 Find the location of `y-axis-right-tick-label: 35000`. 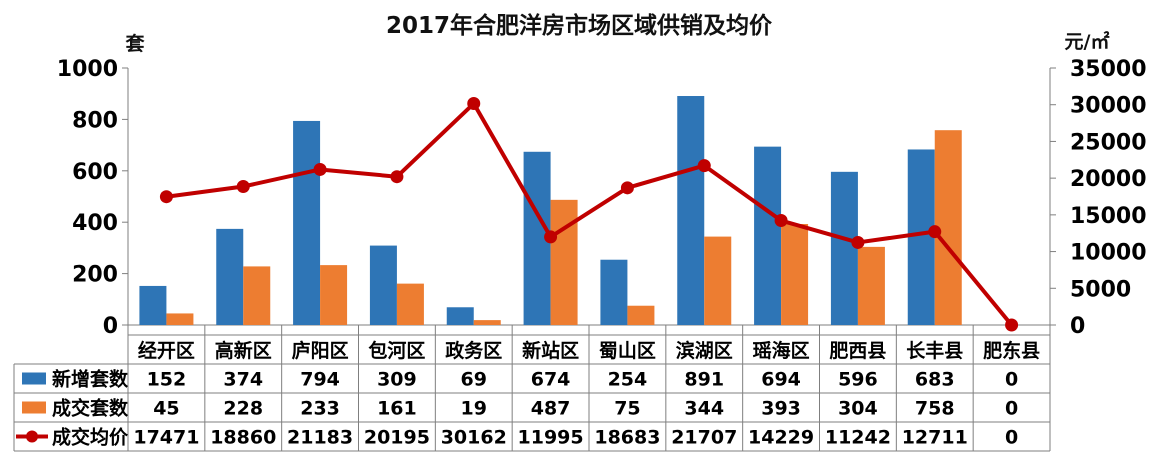

y-axis-right-tick-label: 35000 is located at coordinates (1108, 69).